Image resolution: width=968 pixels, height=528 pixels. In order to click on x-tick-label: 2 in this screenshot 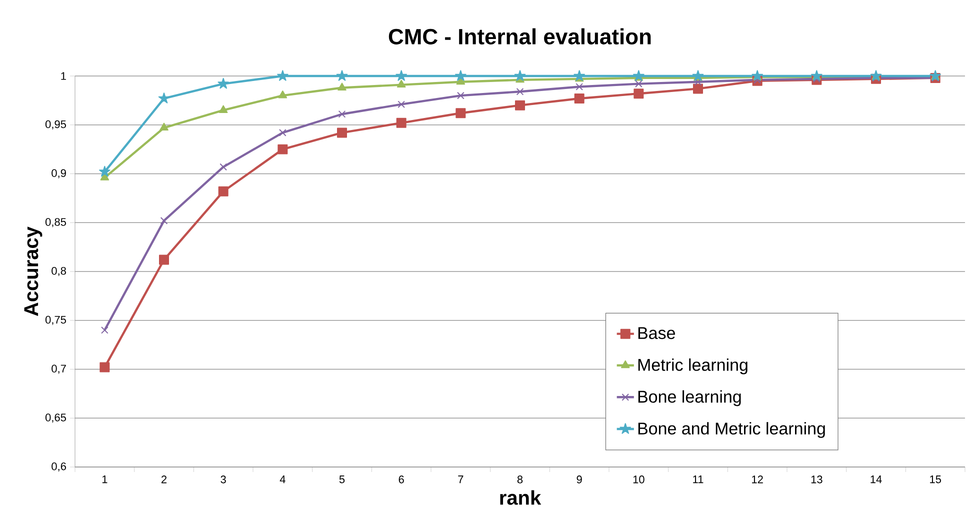, I will do `click(164, 480)`.